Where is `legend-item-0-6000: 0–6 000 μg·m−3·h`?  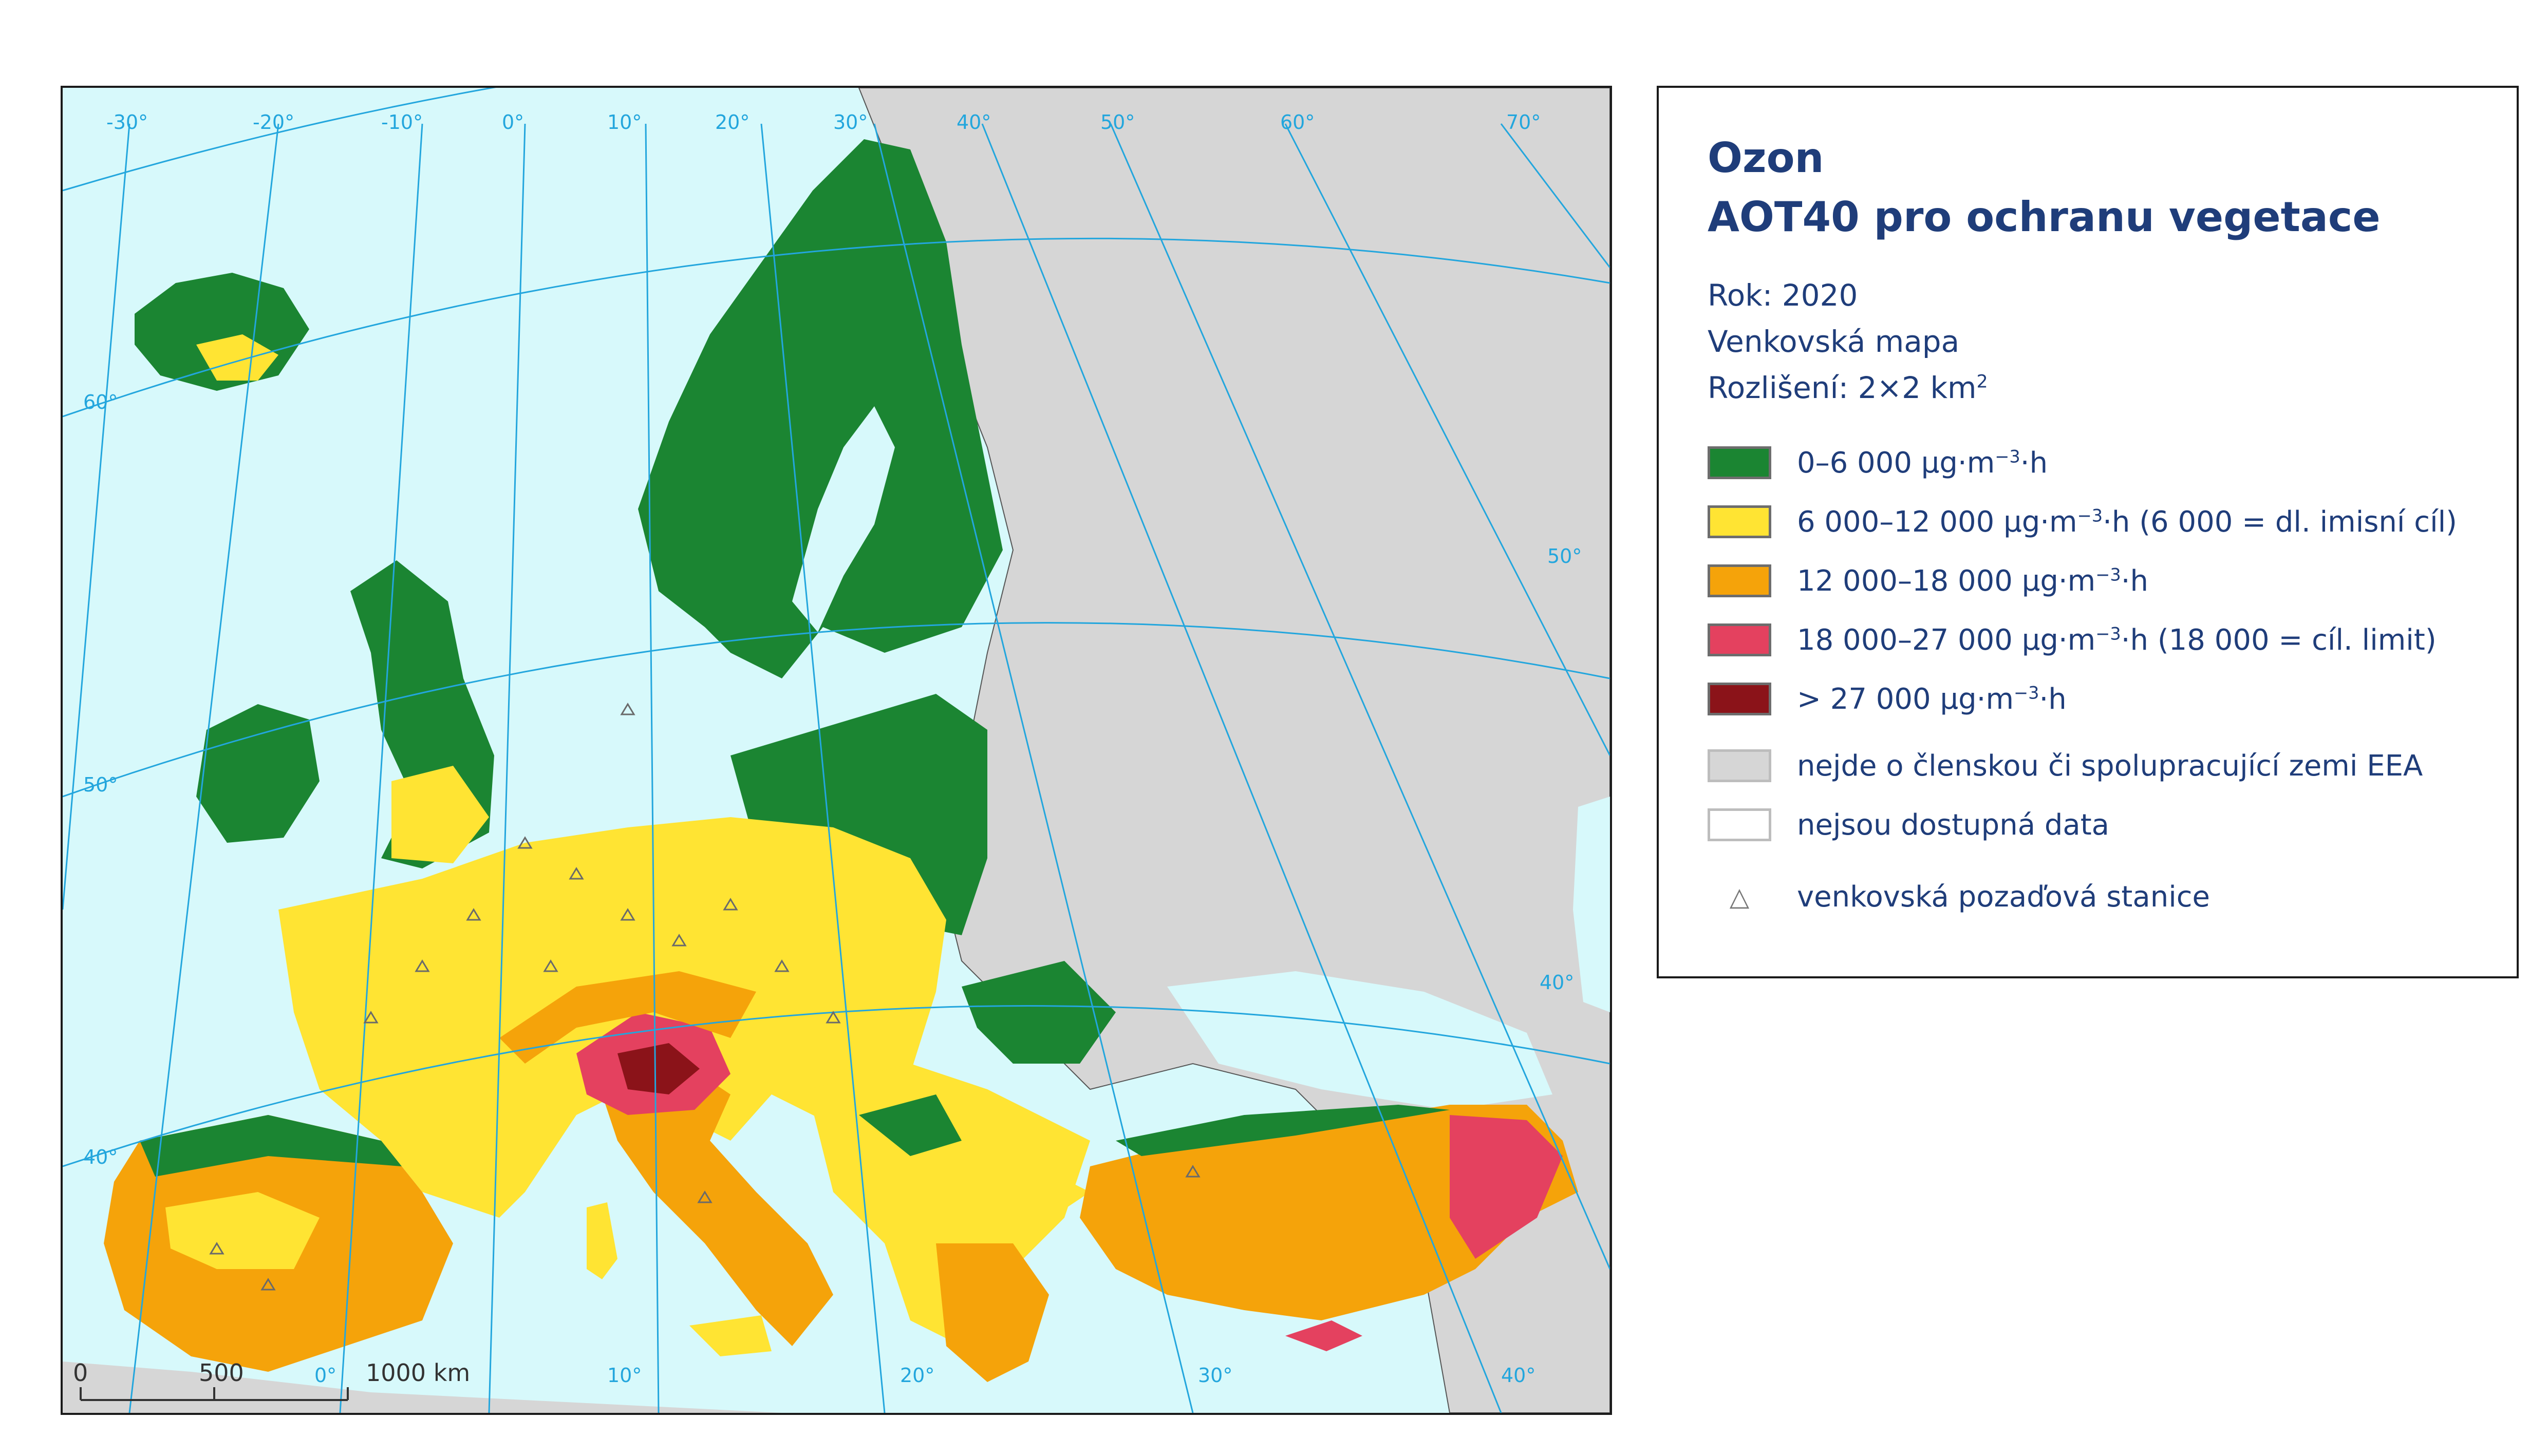
legend-item-0-6000: 0–6 000 μg·m−3·h is located at coordinates (1878, 462).